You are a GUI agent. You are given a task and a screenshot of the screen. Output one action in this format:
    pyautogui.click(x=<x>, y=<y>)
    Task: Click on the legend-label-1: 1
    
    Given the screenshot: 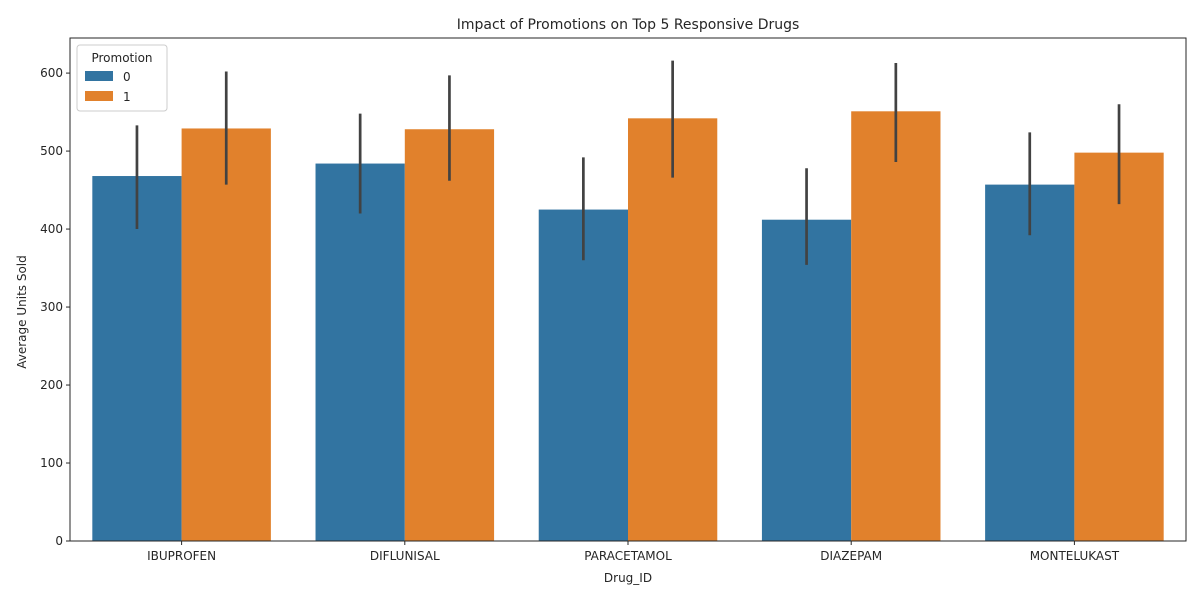 What is the action you would take?
    pyautogui.click(x=127, y=97)
    